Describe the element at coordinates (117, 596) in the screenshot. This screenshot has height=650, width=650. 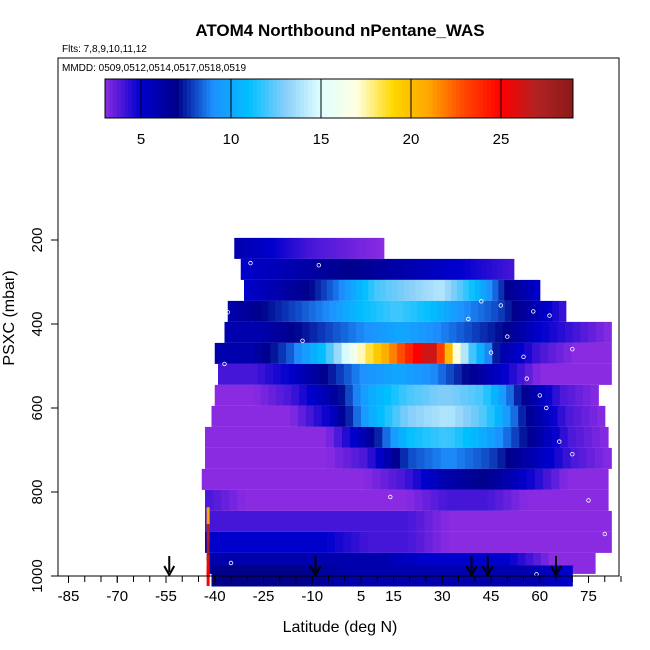
I see `x-tick-label-1: -70` at that location.